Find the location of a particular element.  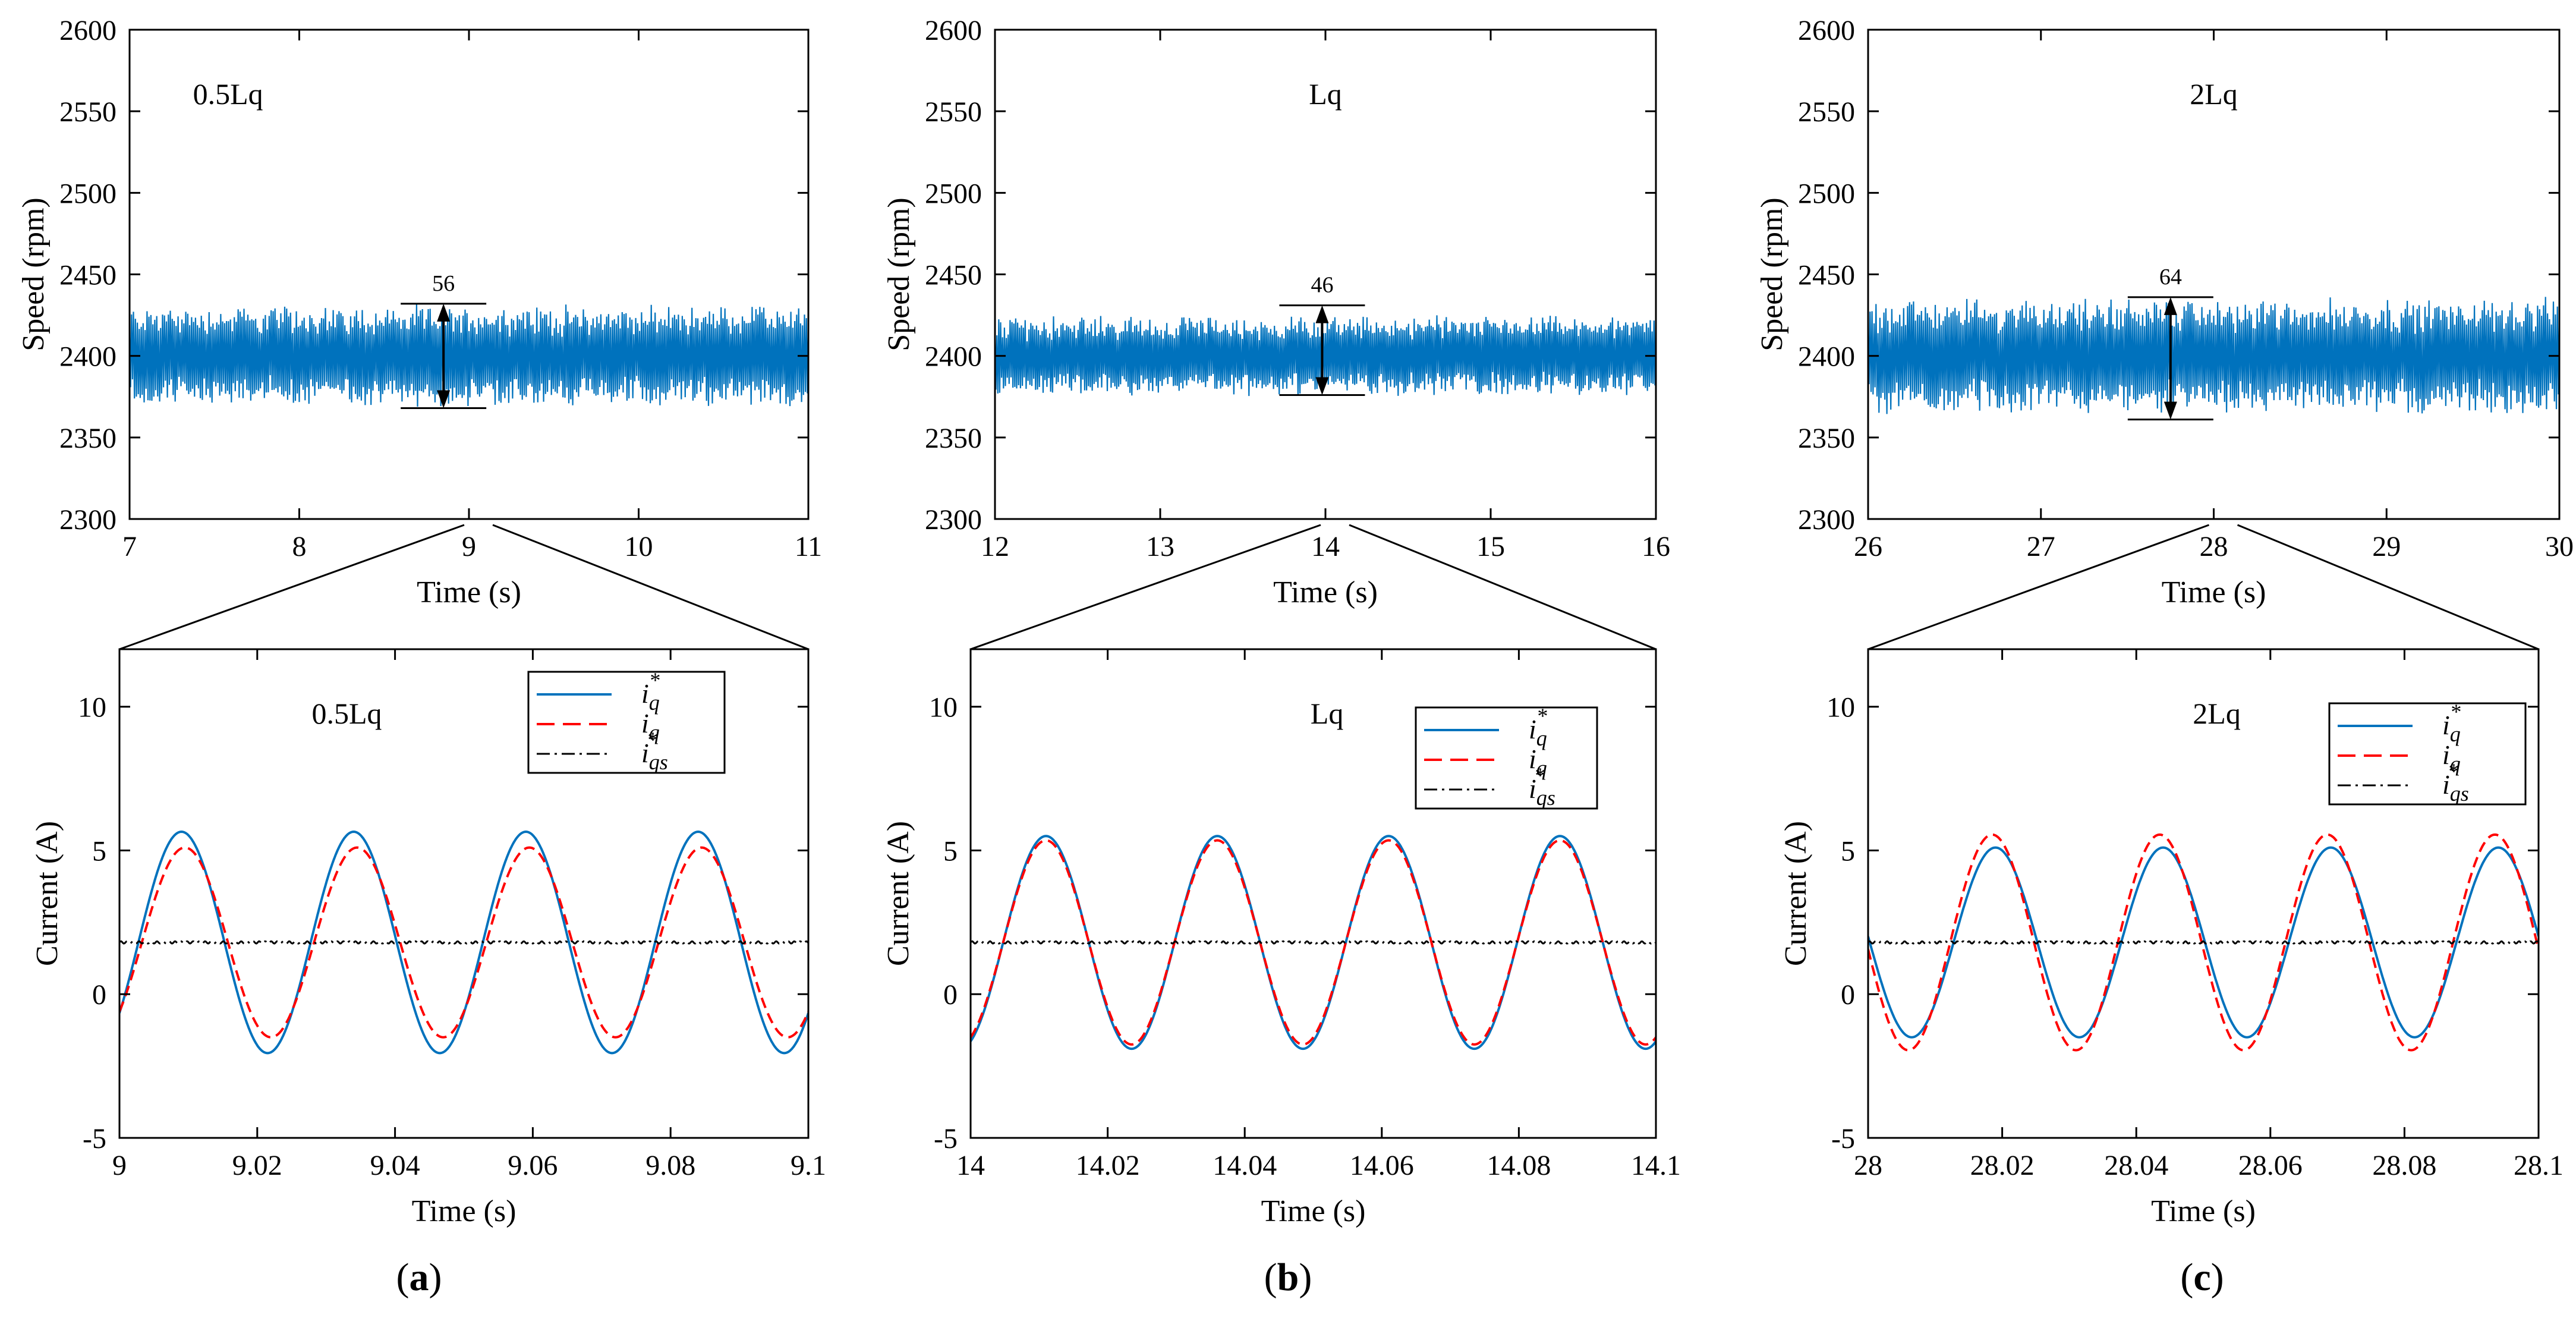

x-tick-label: 16 is located at coordinates (1656, 546).